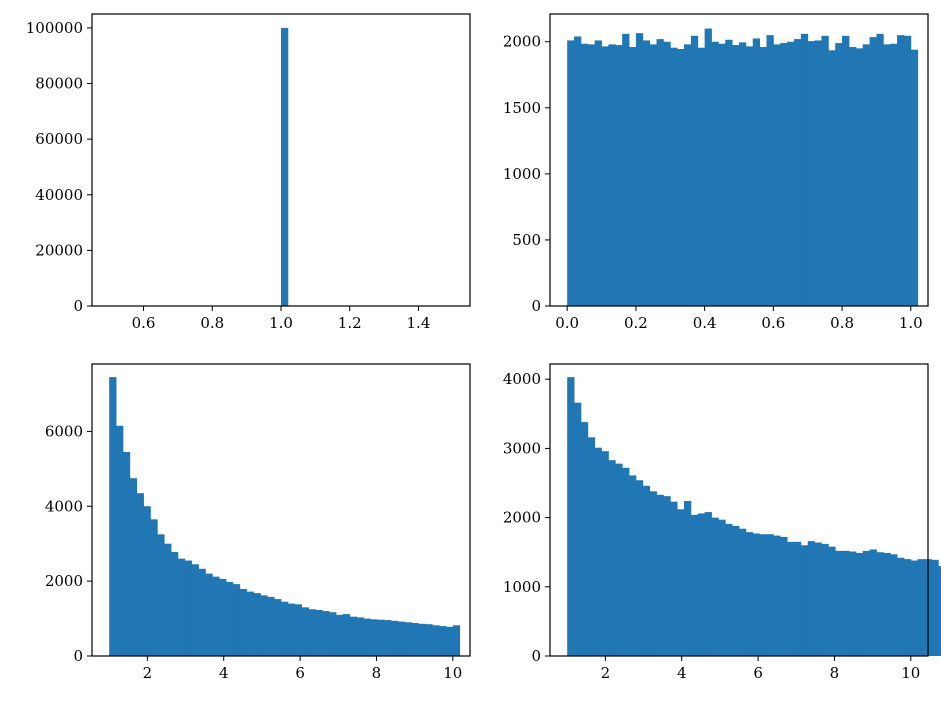 This screenshot has height=704, width=941. Describe the element at coordinates (59, 84) in the screenshot. I see `y-tick-label: 80000` at that location.